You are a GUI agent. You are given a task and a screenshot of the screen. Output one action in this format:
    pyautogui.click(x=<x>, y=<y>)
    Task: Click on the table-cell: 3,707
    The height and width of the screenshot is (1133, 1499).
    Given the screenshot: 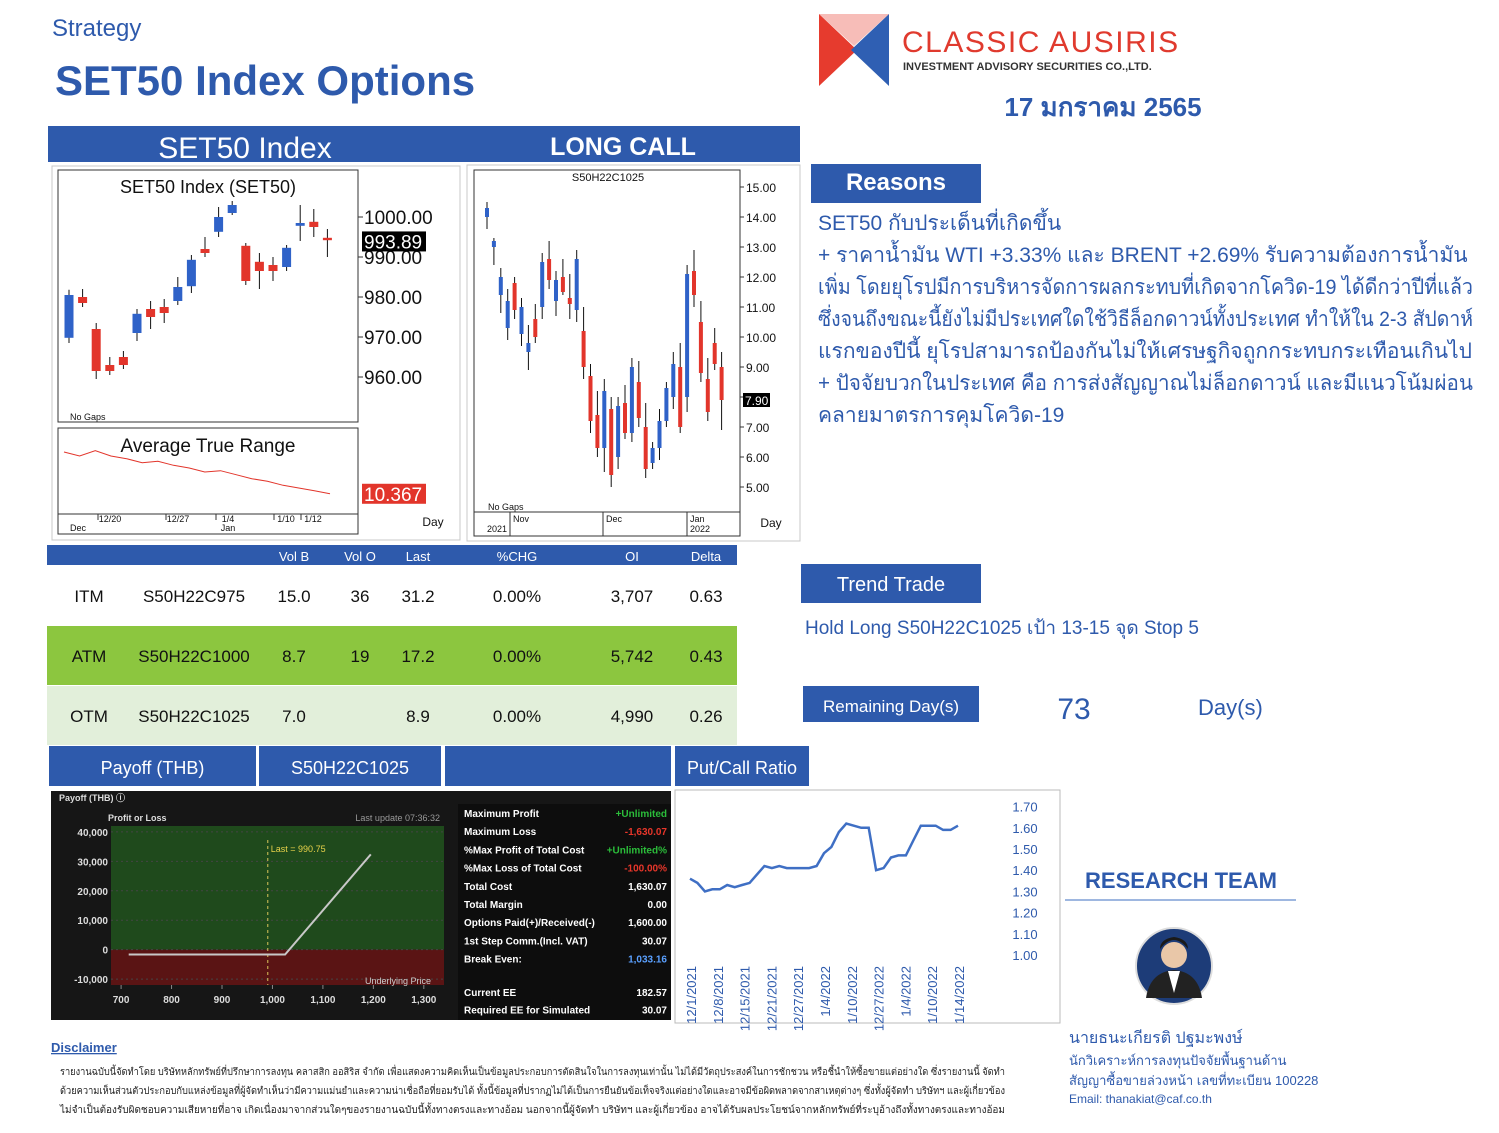 What is the action you would take?
    pyautogui.click(x=632, y=596)
    